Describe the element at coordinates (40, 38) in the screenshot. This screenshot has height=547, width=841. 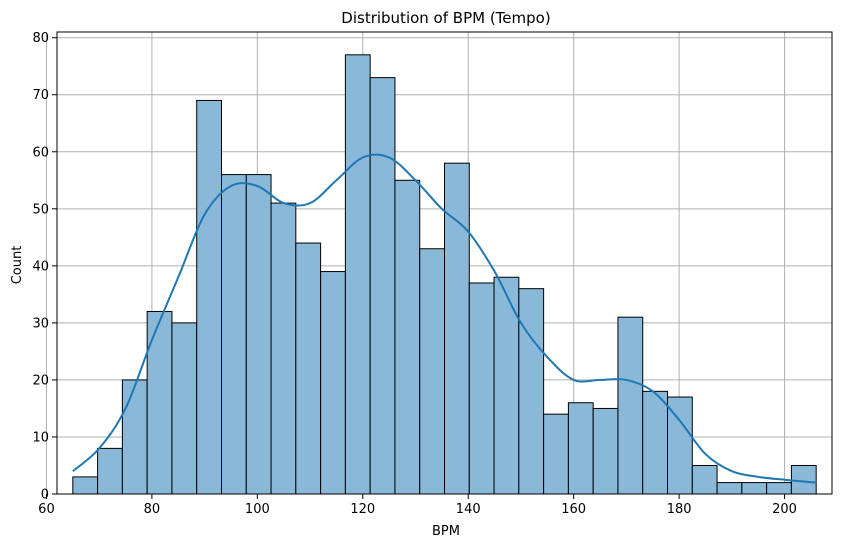
I see `y-tick-label: 80` at that location.